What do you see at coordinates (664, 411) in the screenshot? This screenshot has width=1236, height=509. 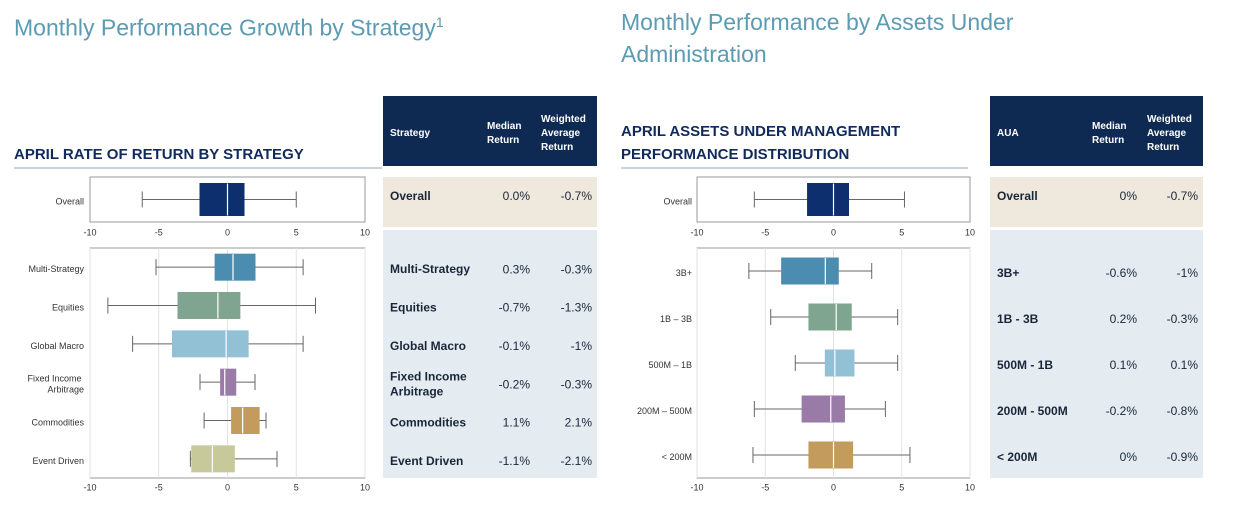 I see `y-tick-label: 200M – 500M` at bounding box center [664, 411].